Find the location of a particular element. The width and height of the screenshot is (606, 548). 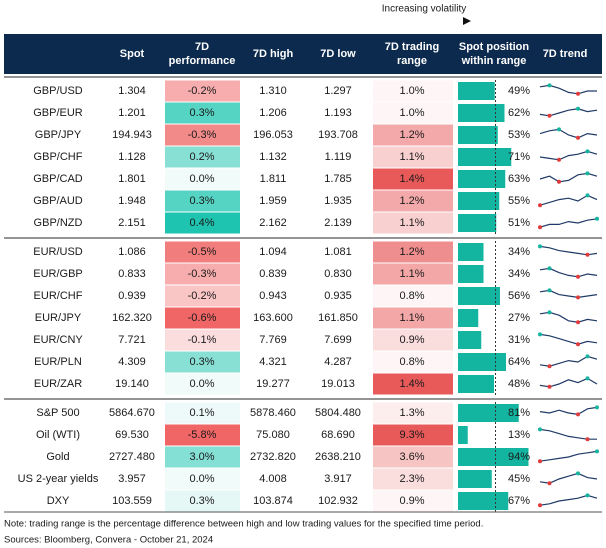

spot-value: 1.128 is located at coordinates (132, 157).